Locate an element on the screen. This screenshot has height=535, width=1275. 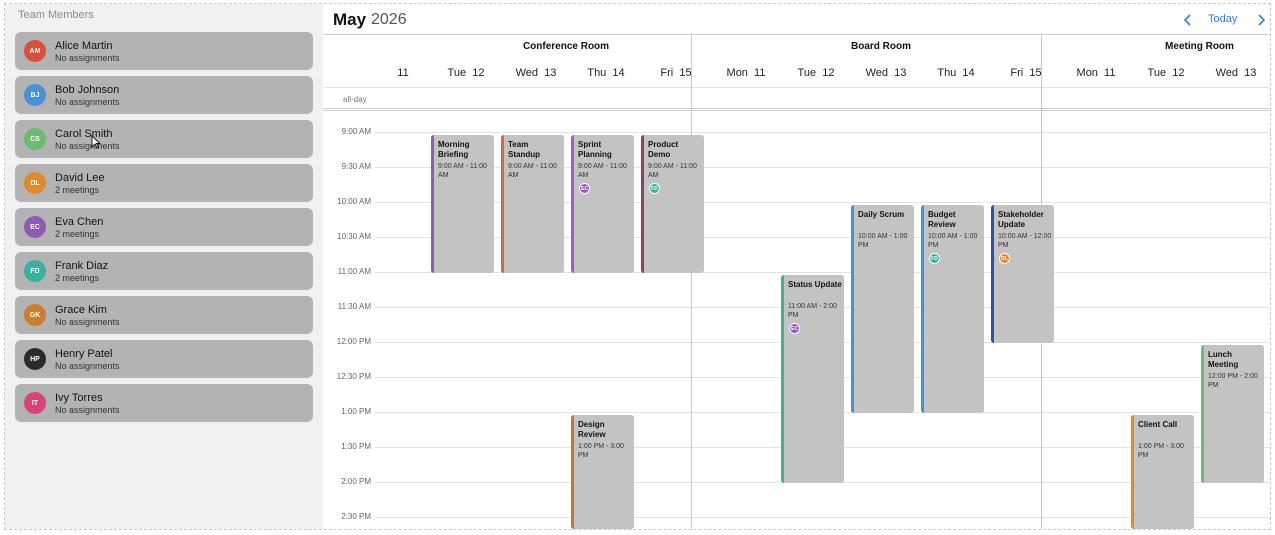
event-time: 12:00 PM - 2:00 PM is located at coordinates (1233, 381).